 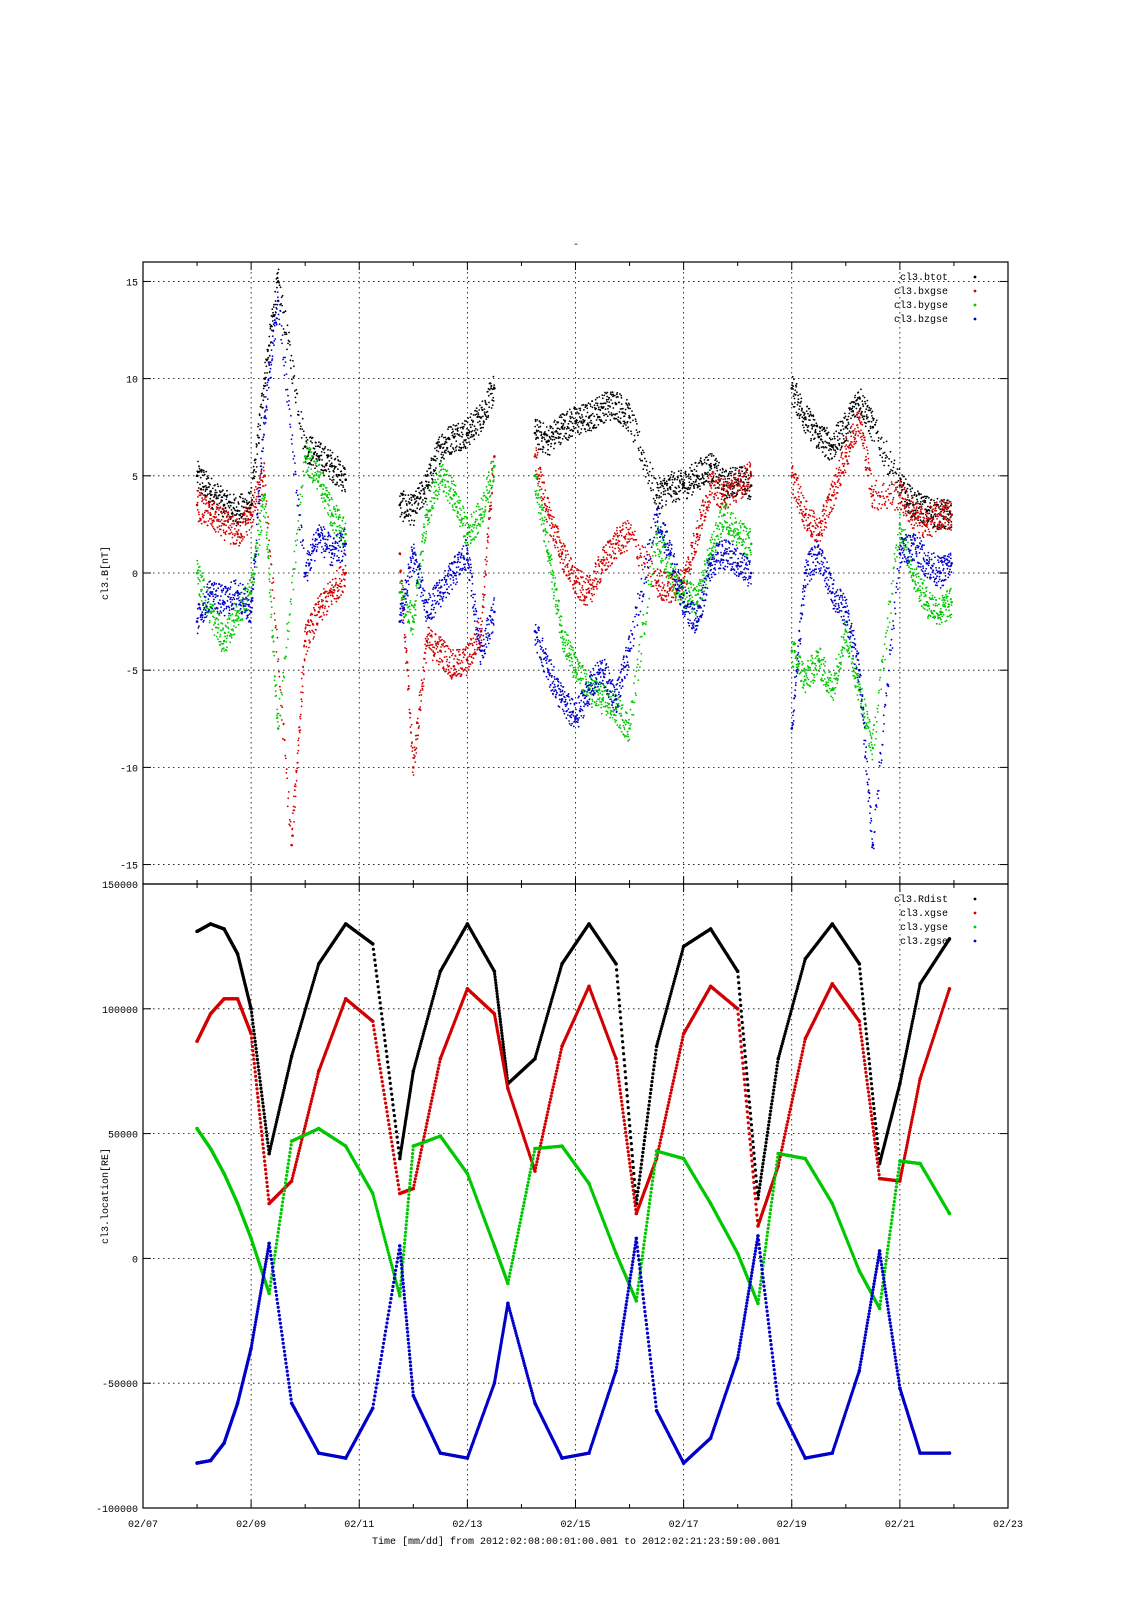 What do you see at coordinates (129, 867) in the screenshot?
I see `y-tick-label: -15` at bounding box center [129, 867].